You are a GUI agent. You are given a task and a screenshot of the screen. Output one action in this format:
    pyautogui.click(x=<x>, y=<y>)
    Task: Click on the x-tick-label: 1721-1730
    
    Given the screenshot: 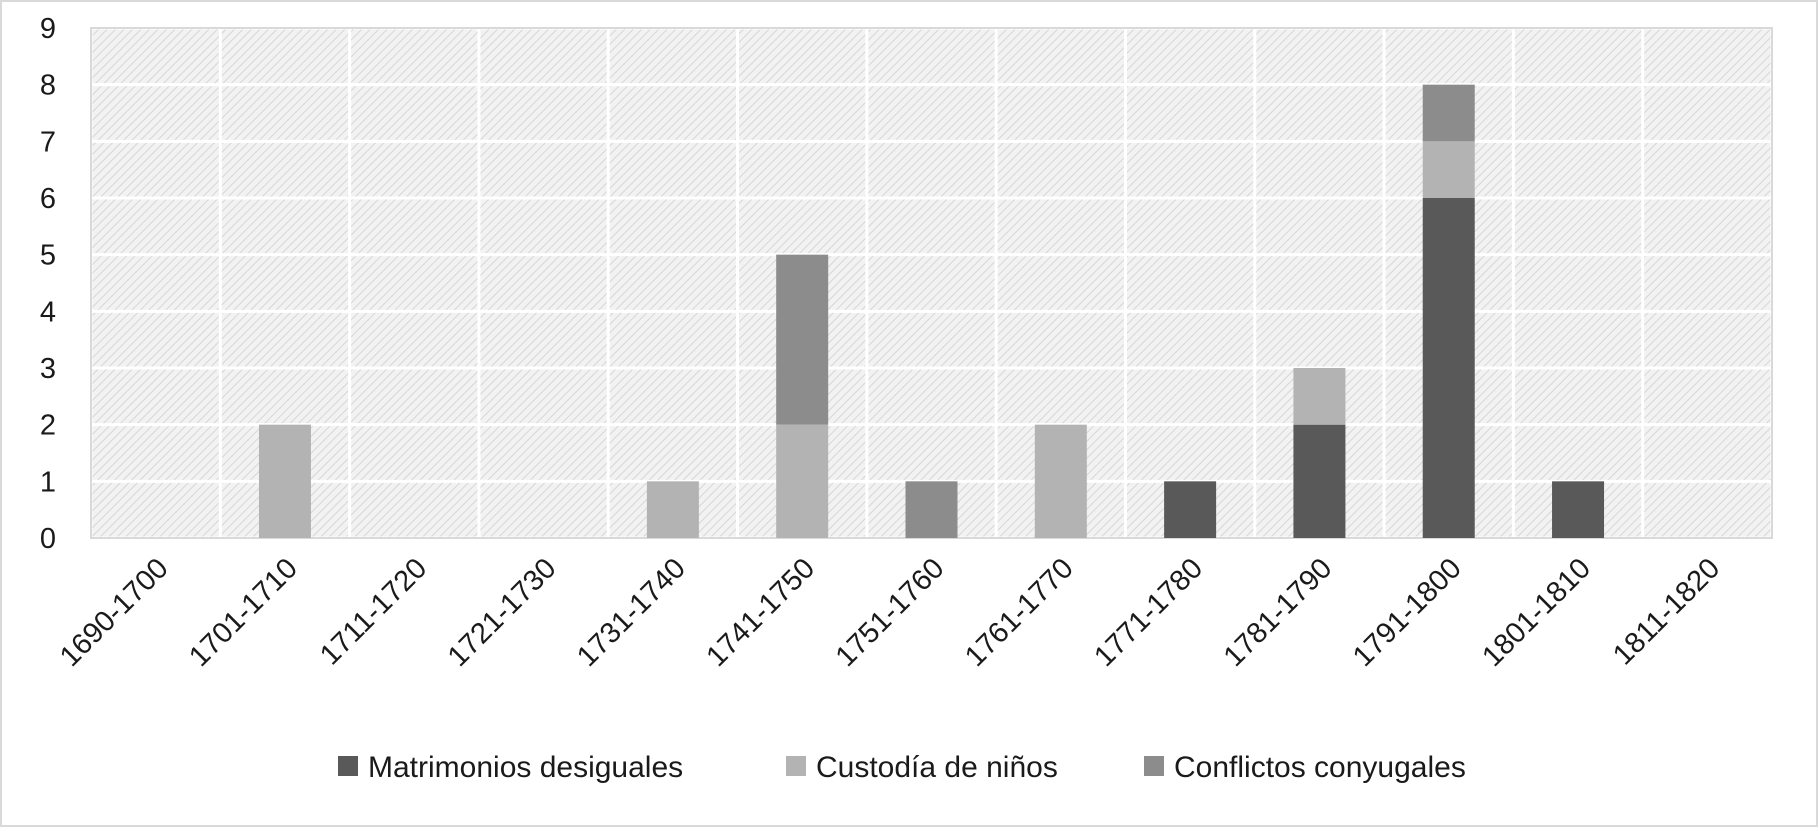 What is the action you would take?
    pyautogui.click(x=502, y=612)
    